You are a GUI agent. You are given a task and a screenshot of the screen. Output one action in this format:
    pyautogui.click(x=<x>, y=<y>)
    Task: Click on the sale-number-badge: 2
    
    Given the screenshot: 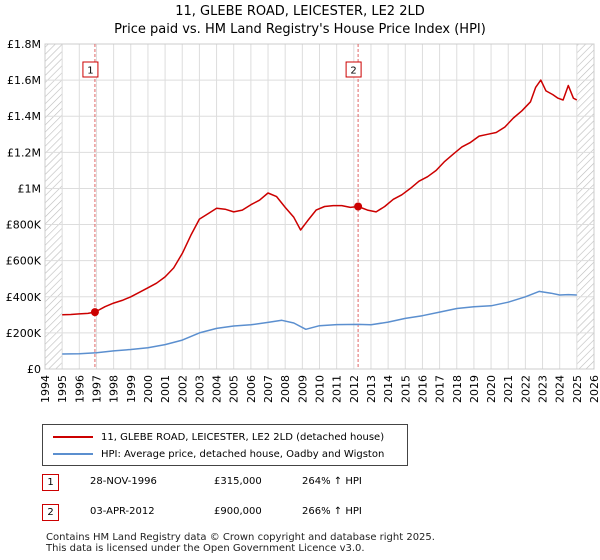 What is the action you would take?
    pyautogui.click(x=50, y=512)
    